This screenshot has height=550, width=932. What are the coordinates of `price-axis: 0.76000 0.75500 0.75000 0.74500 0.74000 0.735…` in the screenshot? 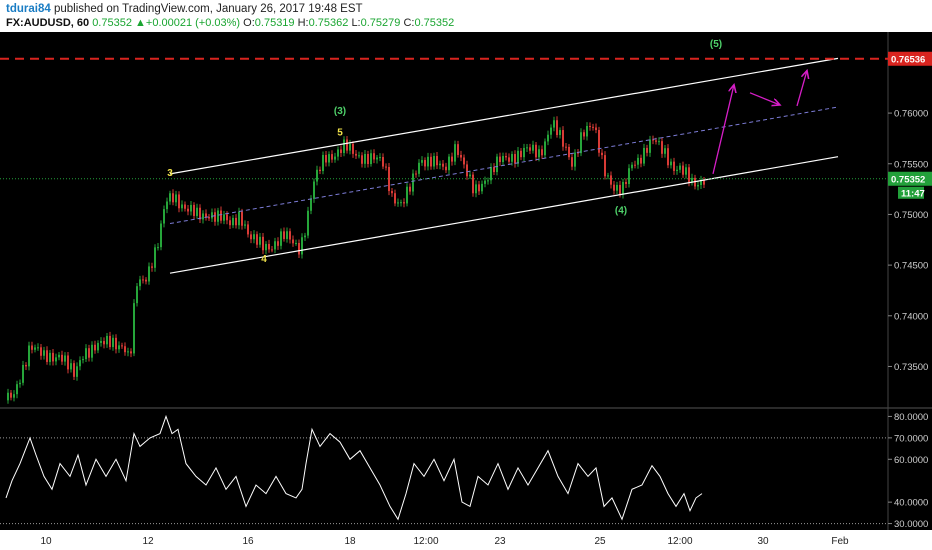 It's located at (910, 212).